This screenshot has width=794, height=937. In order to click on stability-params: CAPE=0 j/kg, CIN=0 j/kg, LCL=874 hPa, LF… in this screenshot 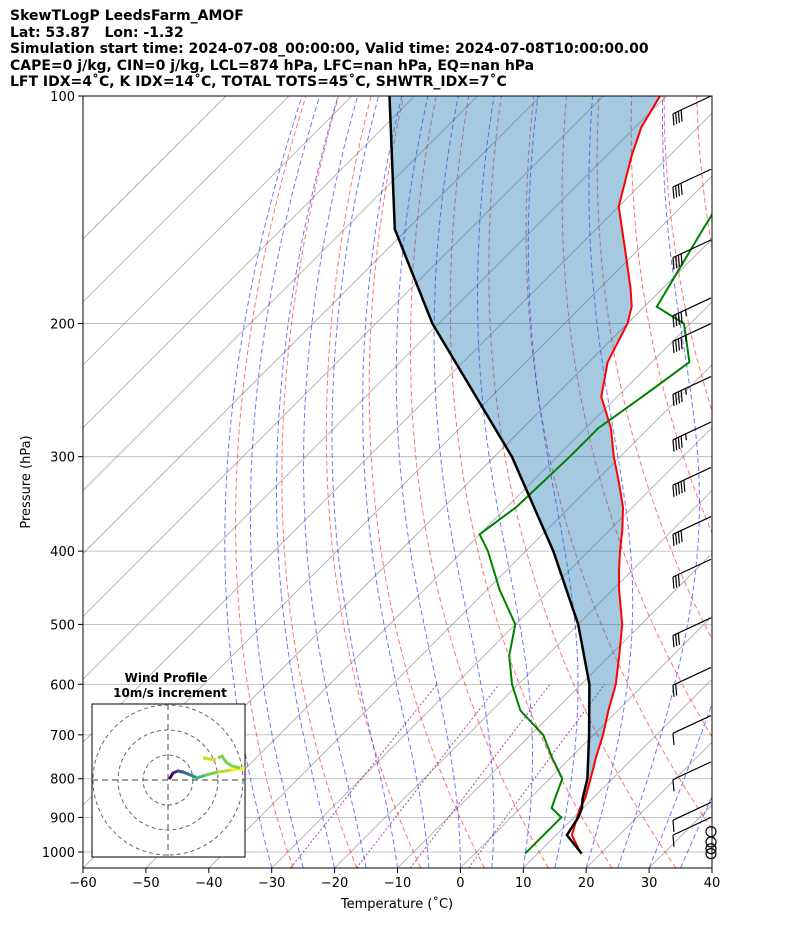, I will do `click(272, 65)`.